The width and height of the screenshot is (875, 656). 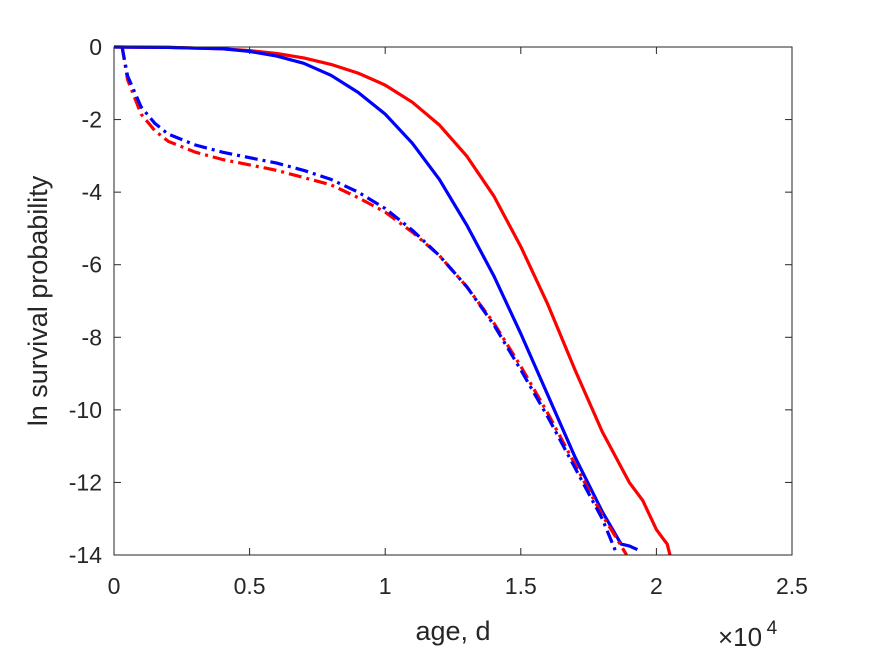 I want to click on x-exponent-base: ×10, so click(x=740, y=637).